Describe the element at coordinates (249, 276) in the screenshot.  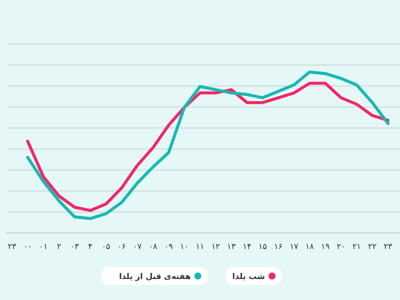
I see `legend-label: شب یلدا` at that location.